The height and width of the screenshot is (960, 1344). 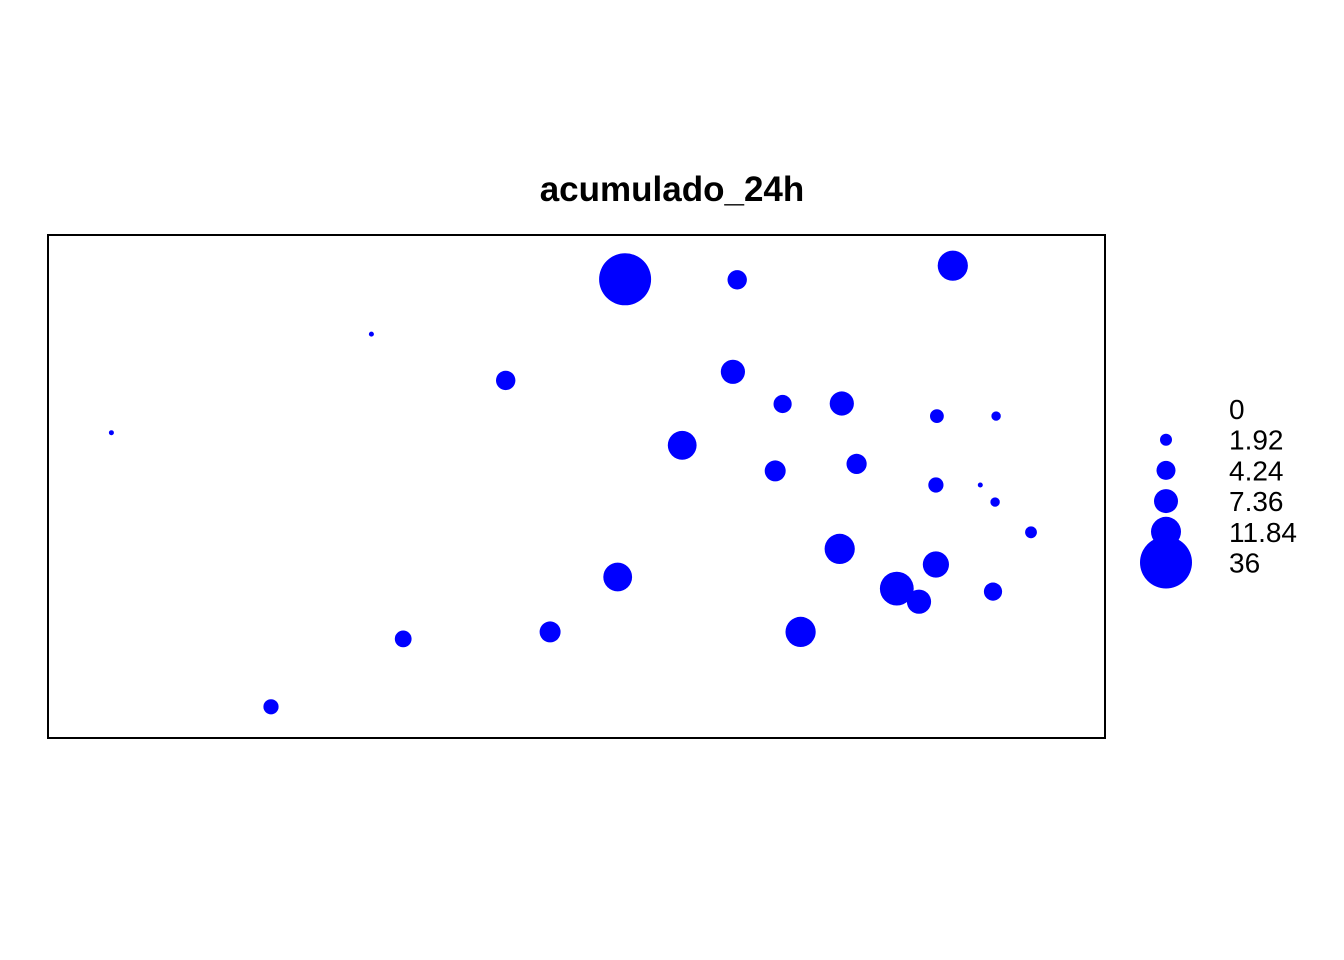 What do you see at coordinates (672, 189) in the screenshot?
I see `chart-title: acumulado_24h` at bounding box center [672, 189].